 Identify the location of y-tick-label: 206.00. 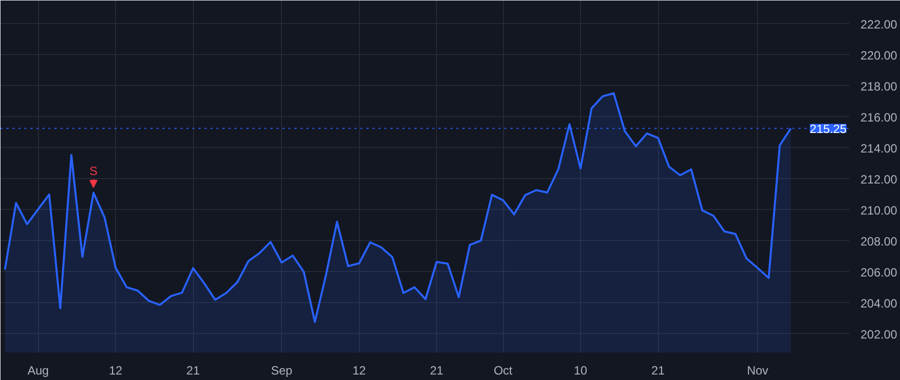
(879, 272).